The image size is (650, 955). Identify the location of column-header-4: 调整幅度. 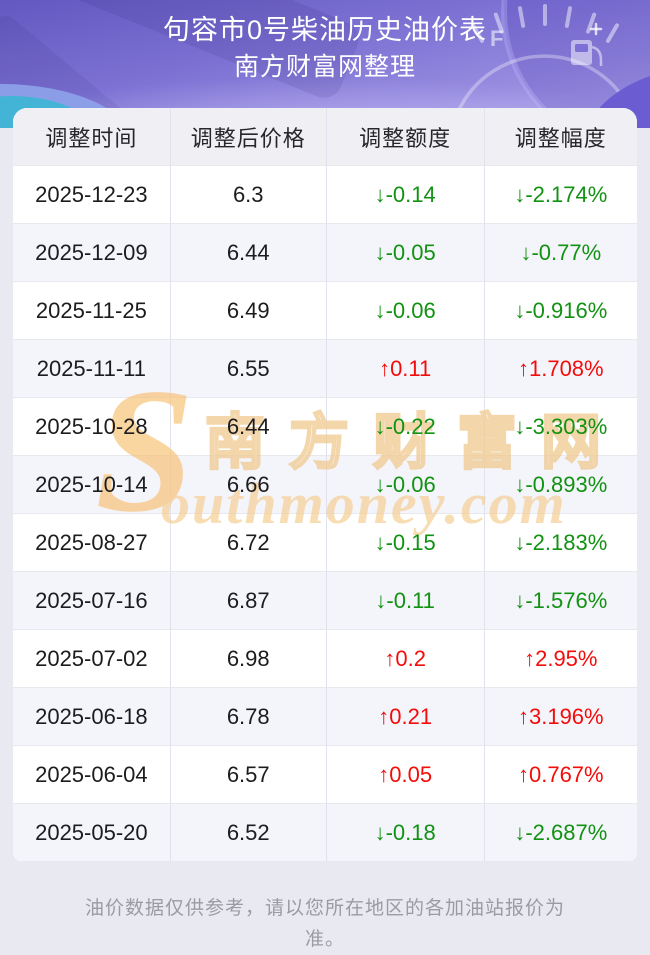
(560, 137).